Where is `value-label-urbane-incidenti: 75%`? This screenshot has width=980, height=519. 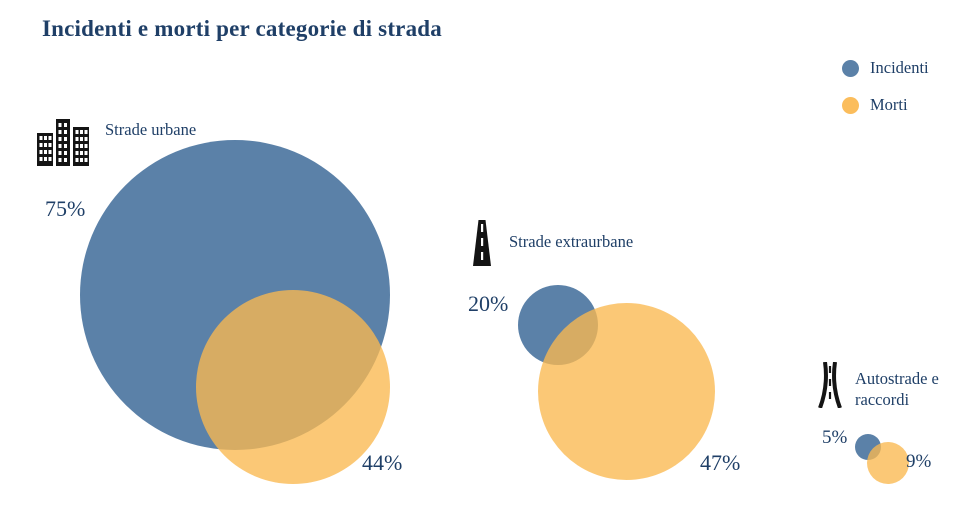 value-label-urbane-incidenti: 75% is located at coordinates (65, 208).